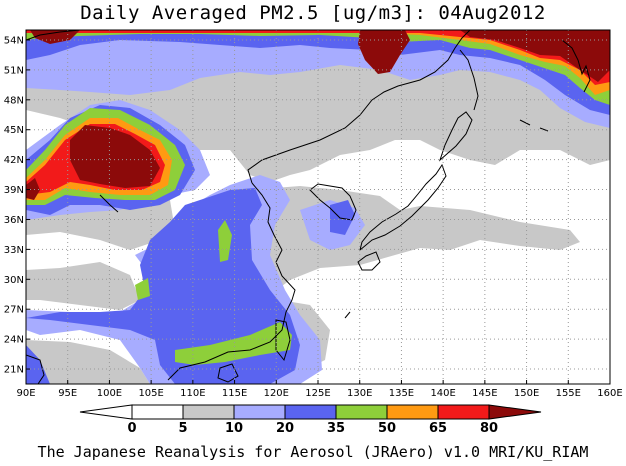 This screenshot has width=626, height=466. What do you see at coordinates (442, 393) in the screenshot?
I see `lon-label: 140E` at bounding box center [442, 393].